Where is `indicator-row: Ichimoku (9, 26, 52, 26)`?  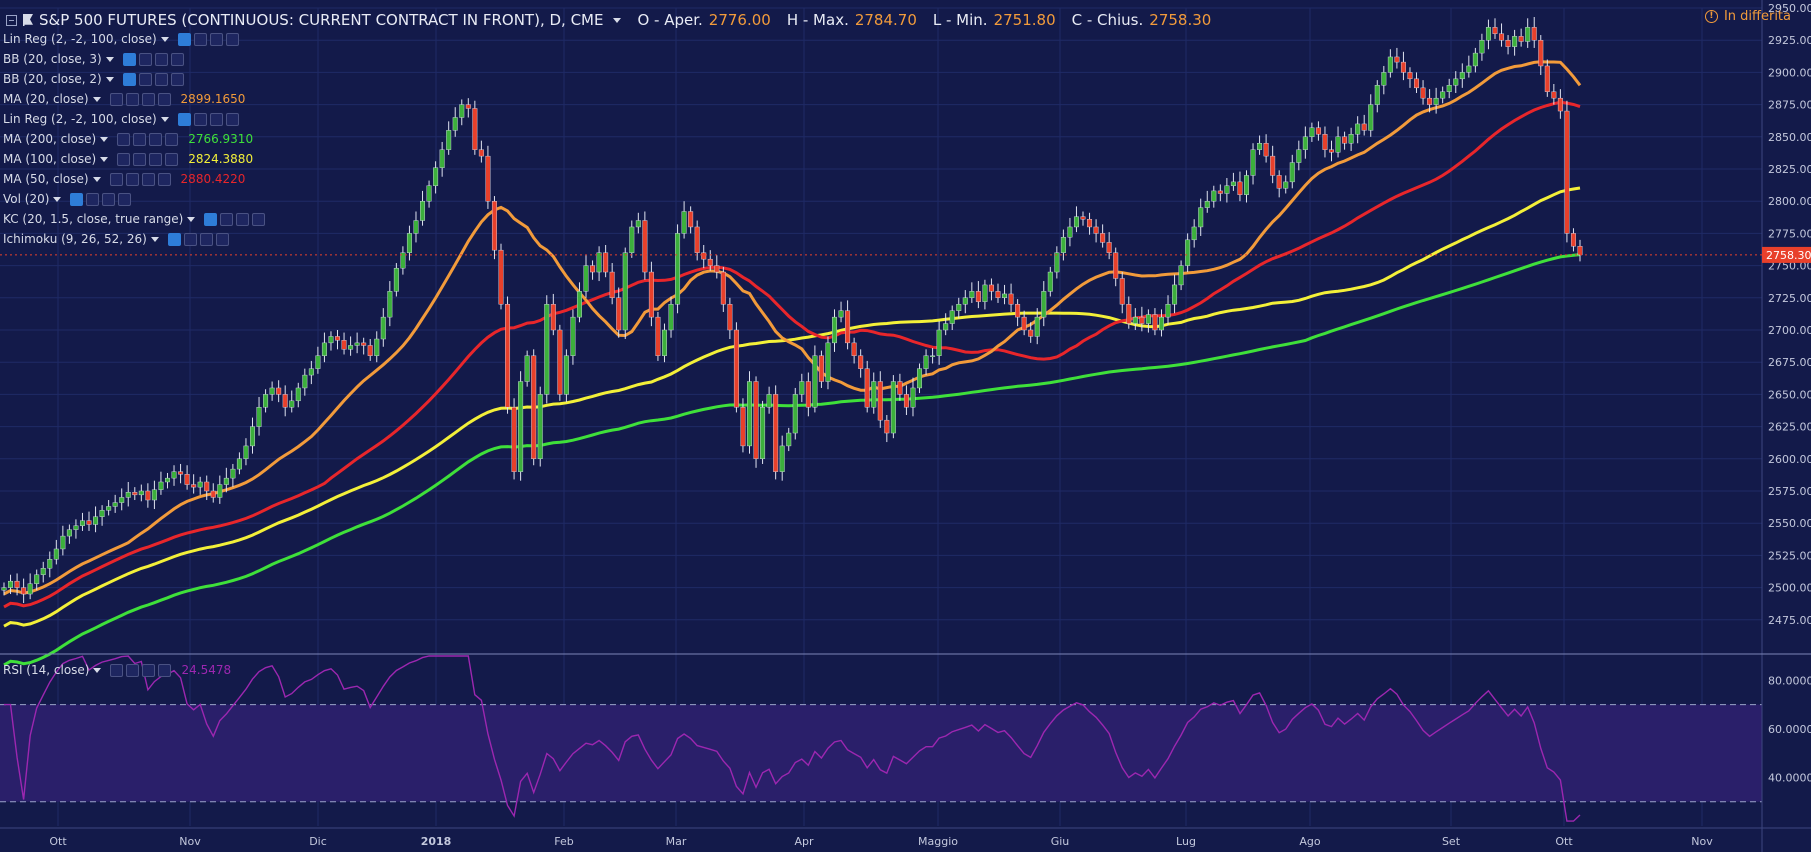
indicator-row: Ichimoku (9, 26, 52, 26) is located at coordinates (134, 239).